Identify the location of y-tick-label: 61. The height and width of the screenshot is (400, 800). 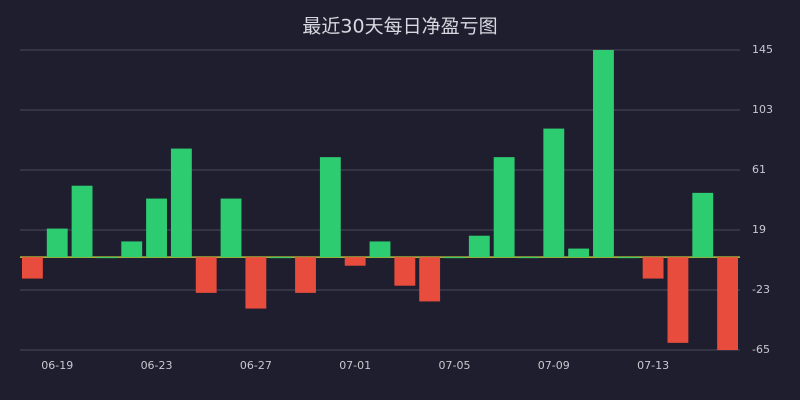
(759, 169).